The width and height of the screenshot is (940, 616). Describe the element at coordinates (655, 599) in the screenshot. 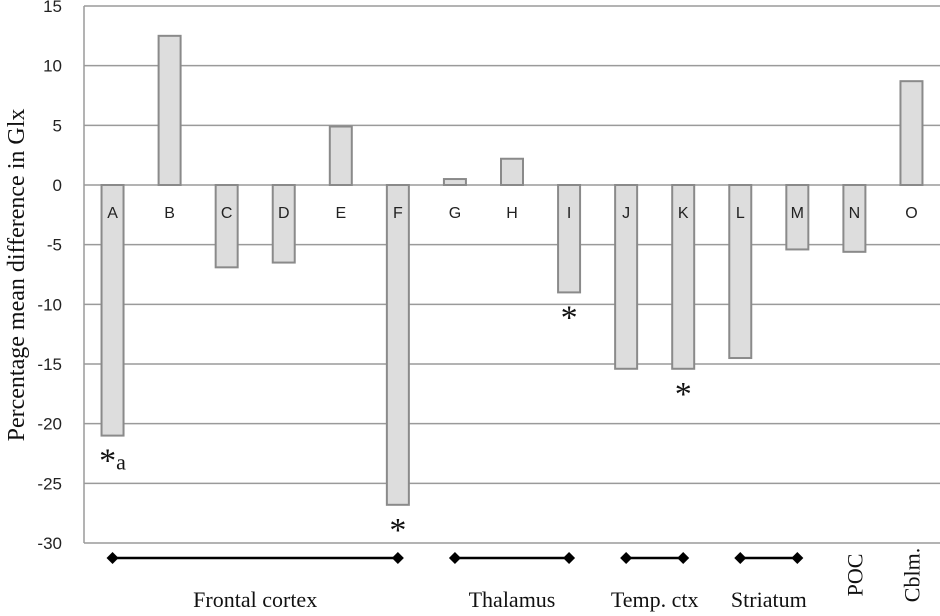

I see `group-label-temp-ctx: Temp. ctx` at that location.